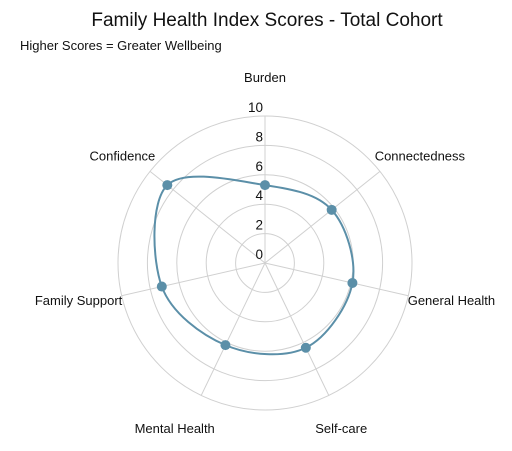 This screenshot has width=512, height=451. I want to click on tick-label-2: 2, so click(259, 225).